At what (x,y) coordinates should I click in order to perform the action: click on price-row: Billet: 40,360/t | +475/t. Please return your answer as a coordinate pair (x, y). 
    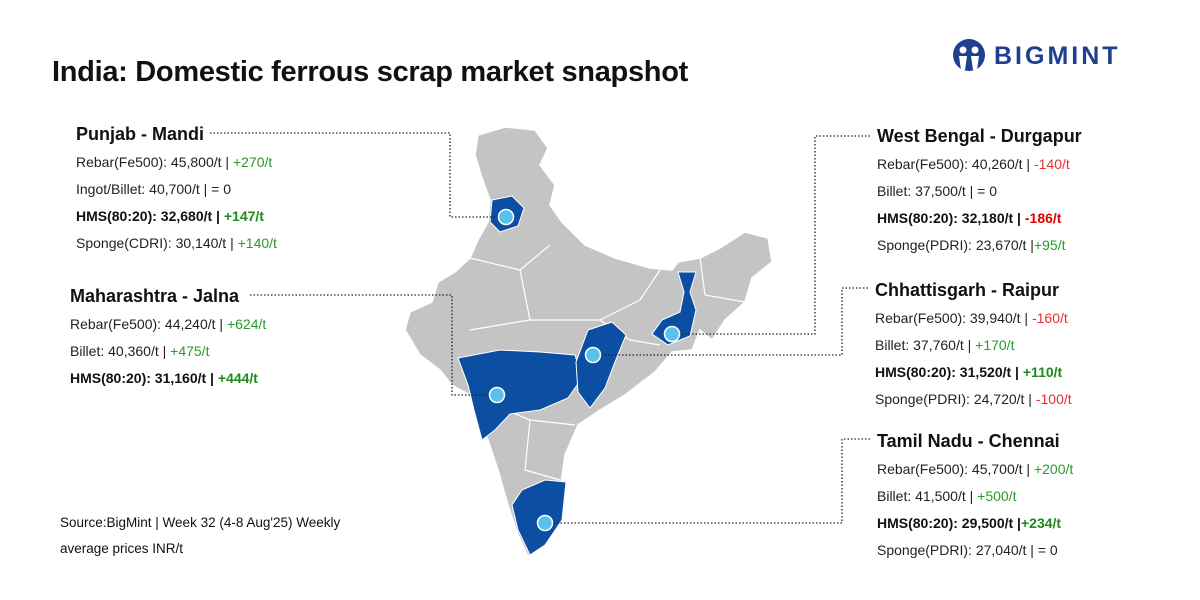
    Looking at the image, I should click on (168, 351).